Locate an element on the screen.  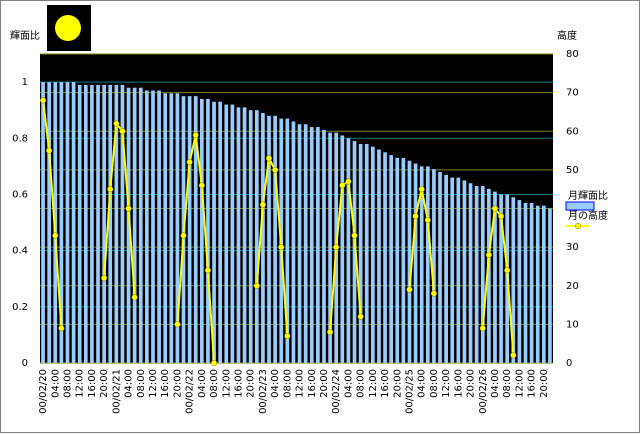
y-tick-label: 0.2 is located at coordinates (20, 307).